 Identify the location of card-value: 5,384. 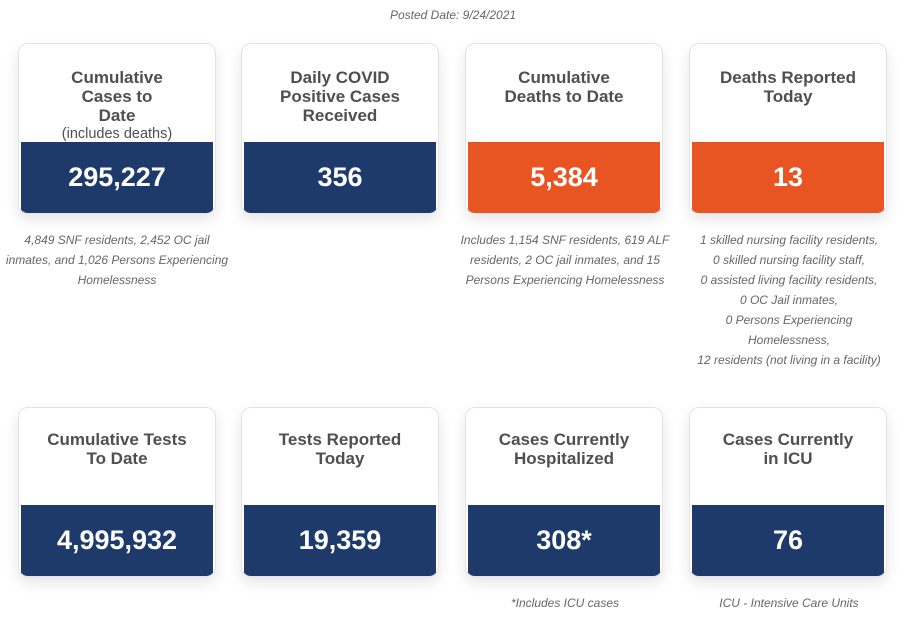
(564, 177).